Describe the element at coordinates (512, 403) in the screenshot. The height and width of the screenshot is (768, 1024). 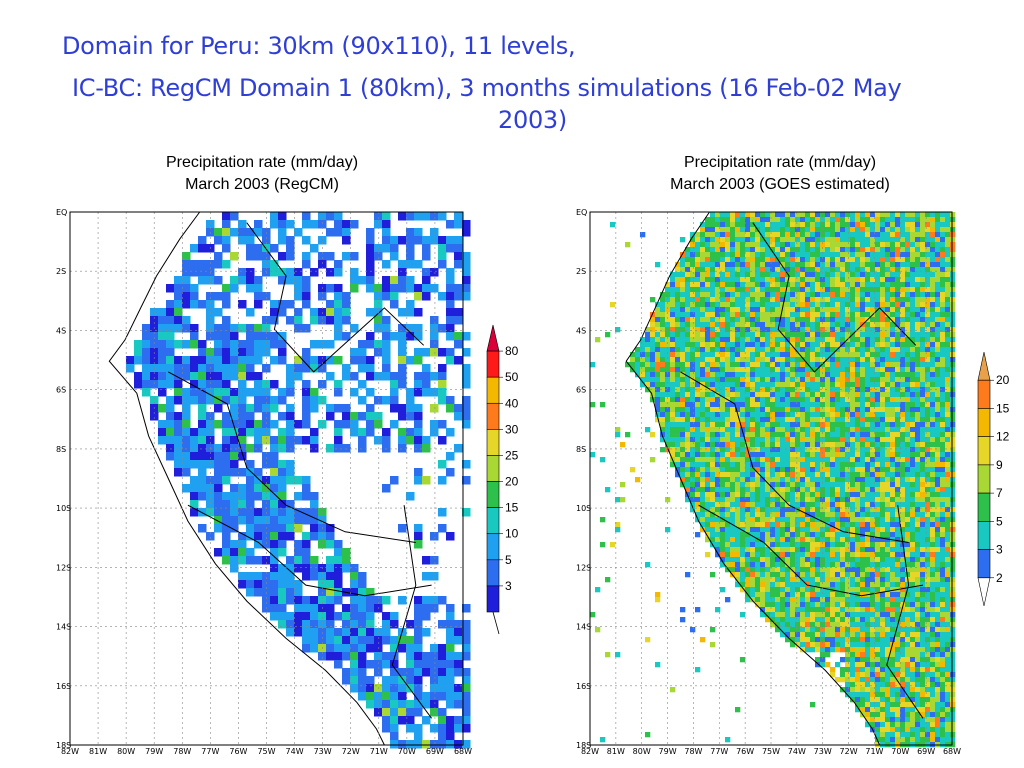
I see `colorbar-label: 40` at that location.